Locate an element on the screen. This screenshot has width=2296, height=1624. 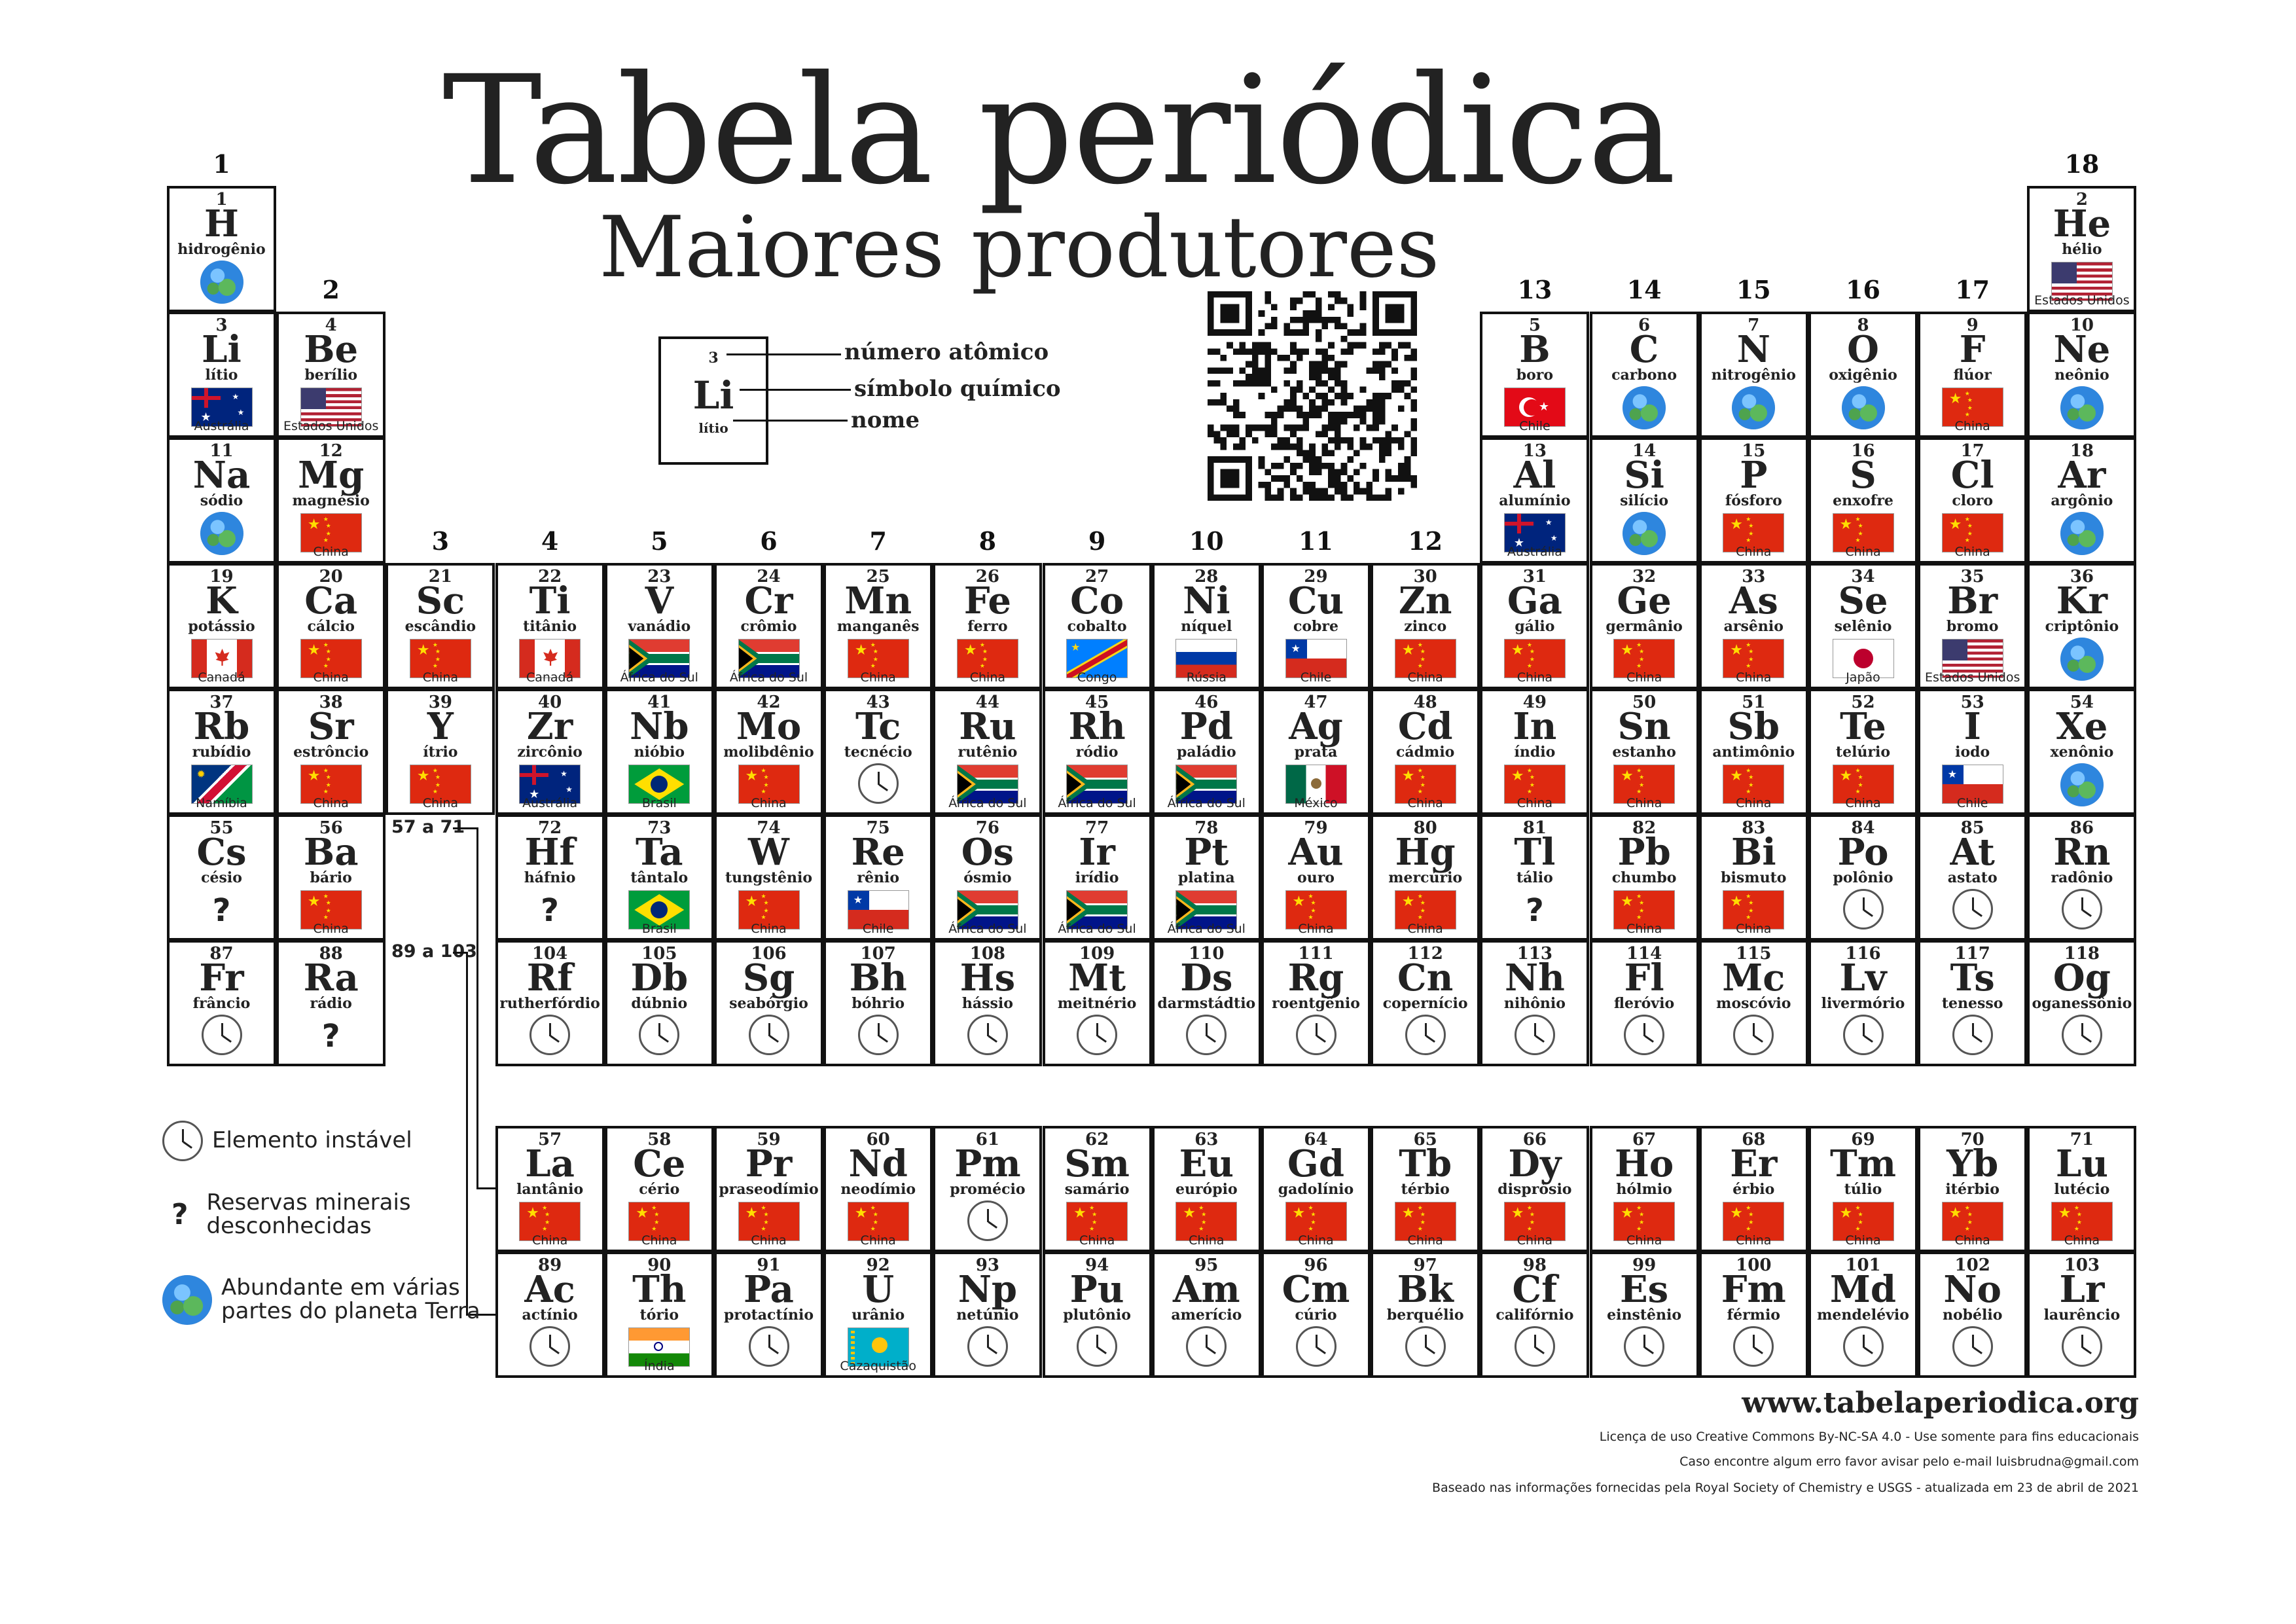
lanthanide-range-label: 57 a 71 is located at coordinates (428, 827).